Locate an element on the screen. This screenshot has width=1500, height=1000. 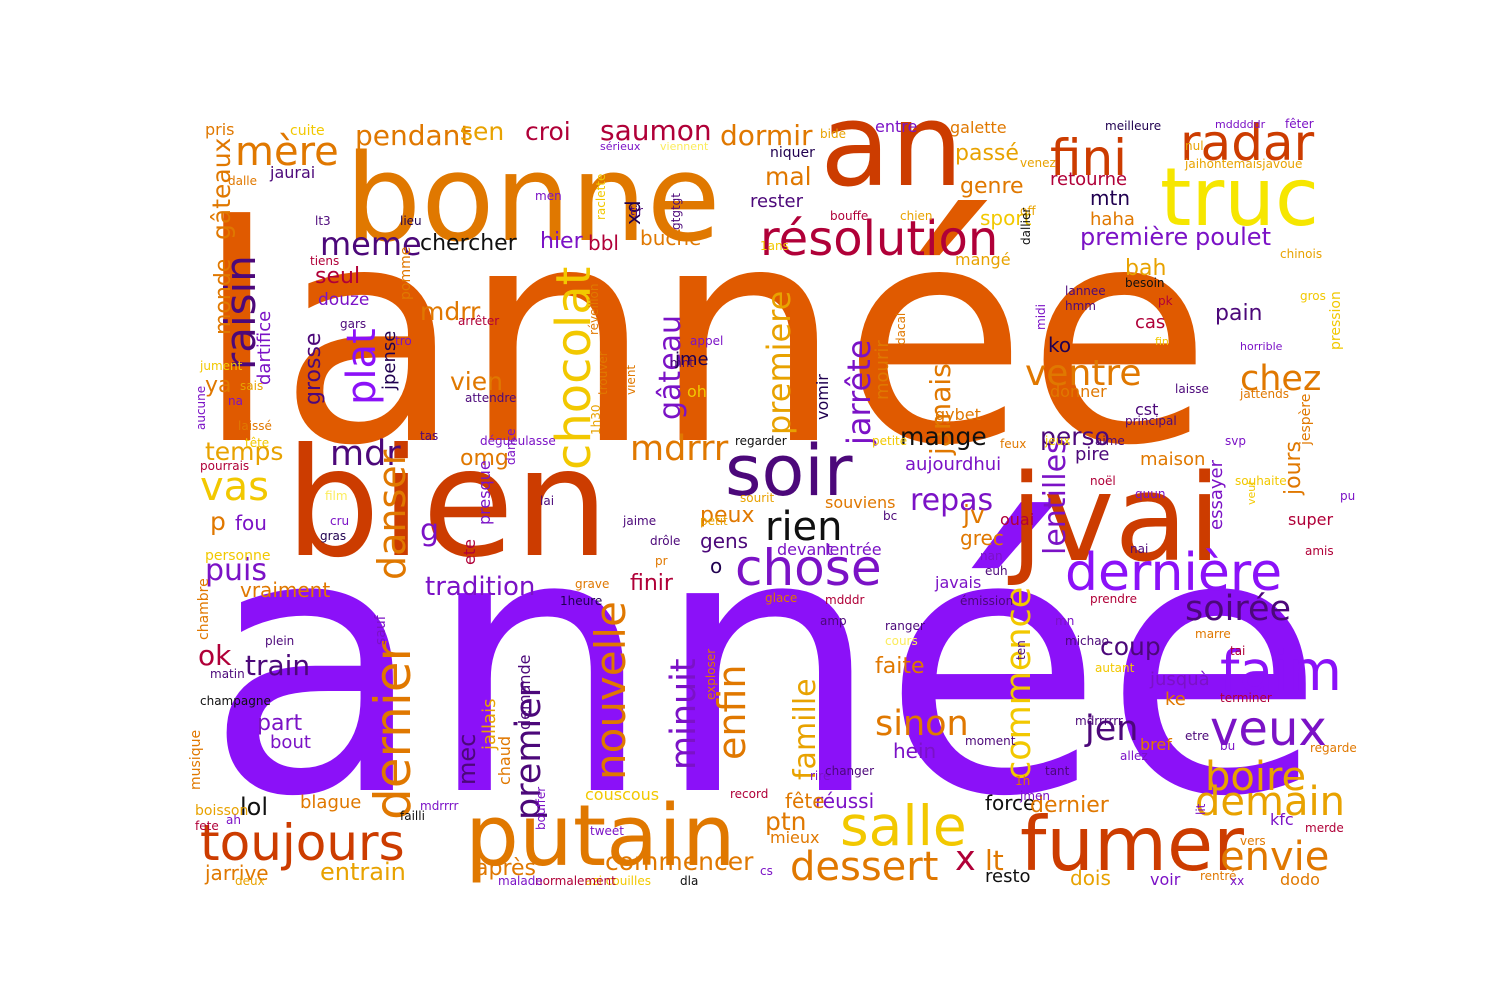
cloud-word-pu: pu is located at coordinates (1347, 496).